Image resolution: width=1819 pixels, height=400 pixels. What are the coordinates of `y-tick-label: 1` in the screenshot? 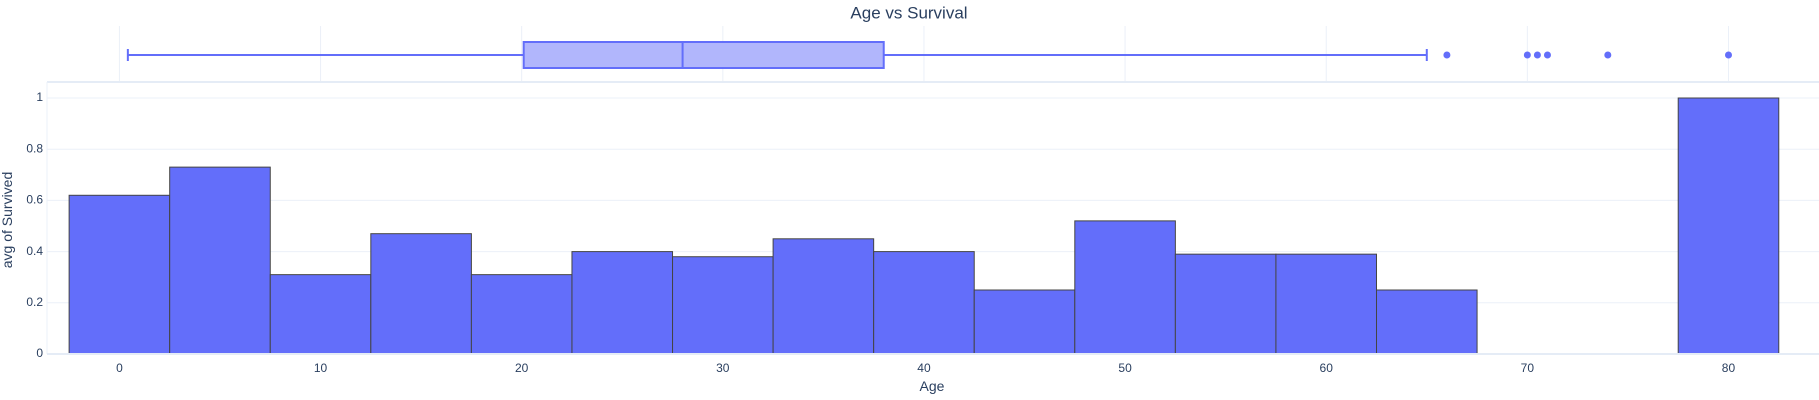 It's located at (39, 97).